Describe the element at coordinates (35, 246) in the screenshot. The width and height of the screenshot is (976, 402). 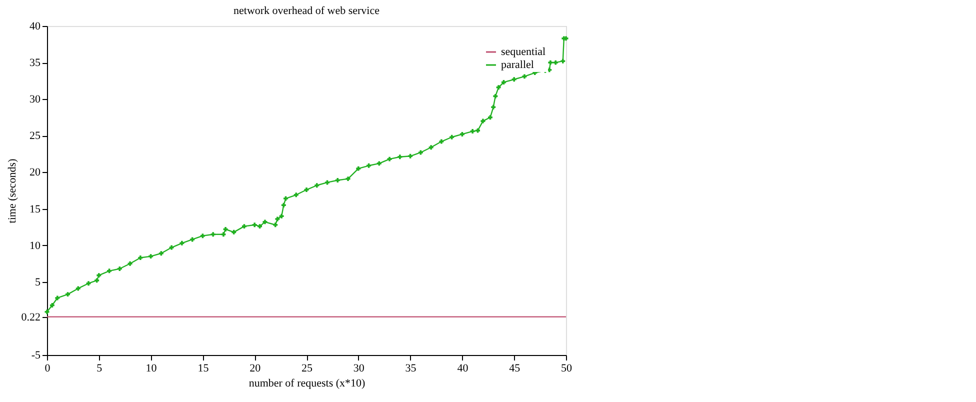
I see `y-tick-label: 10` at that location.